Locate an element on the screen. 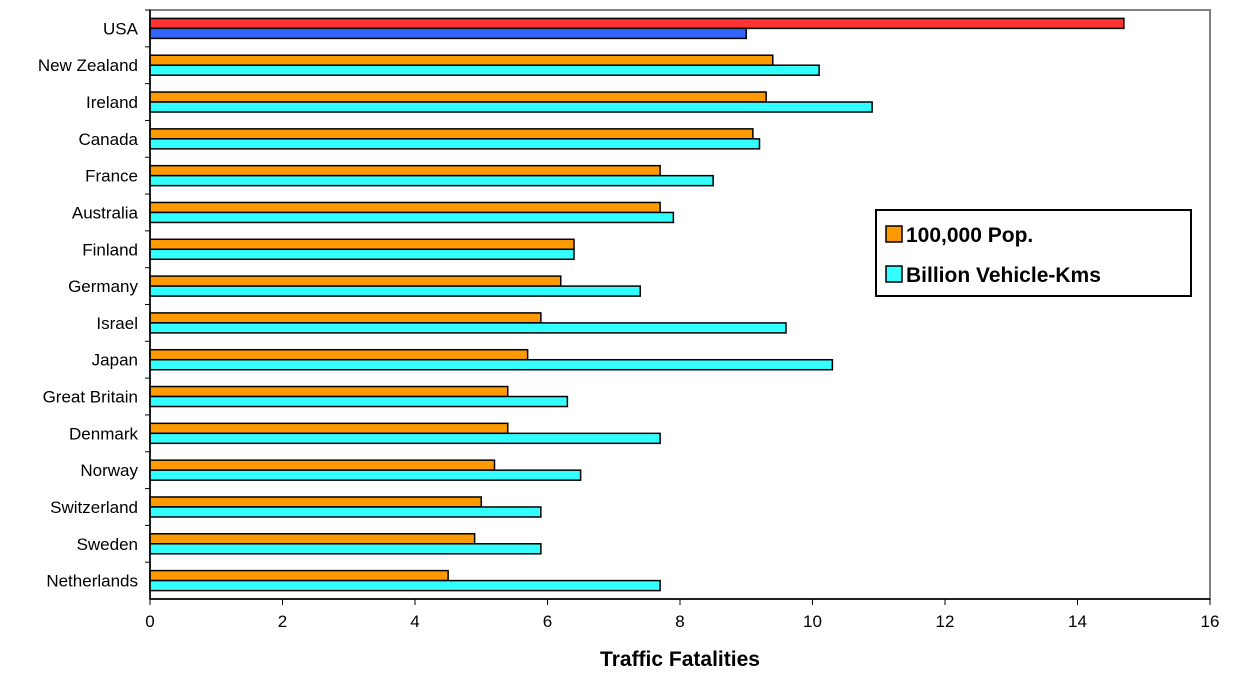 The image size is (1234, 675). bar-japan-vehicle-kms is located at coordinates (491, 364).